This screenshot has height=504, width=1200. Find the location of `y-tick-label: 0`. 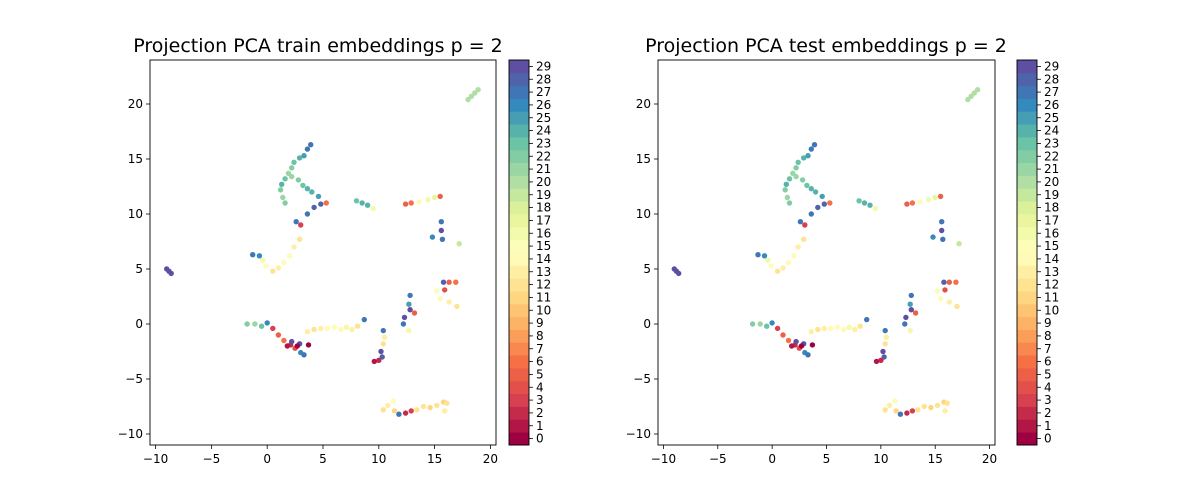

y-tick-label: 0 is located at coordinates (647, 324).